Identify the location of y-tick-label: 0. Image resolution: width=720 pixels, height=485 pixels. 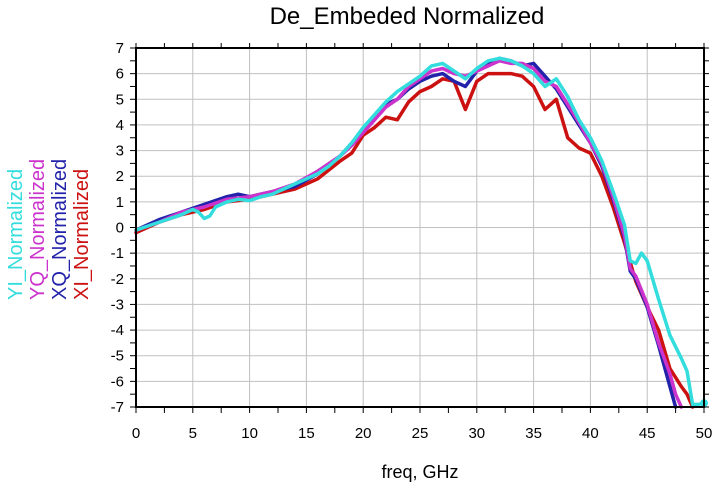
(120, 228).